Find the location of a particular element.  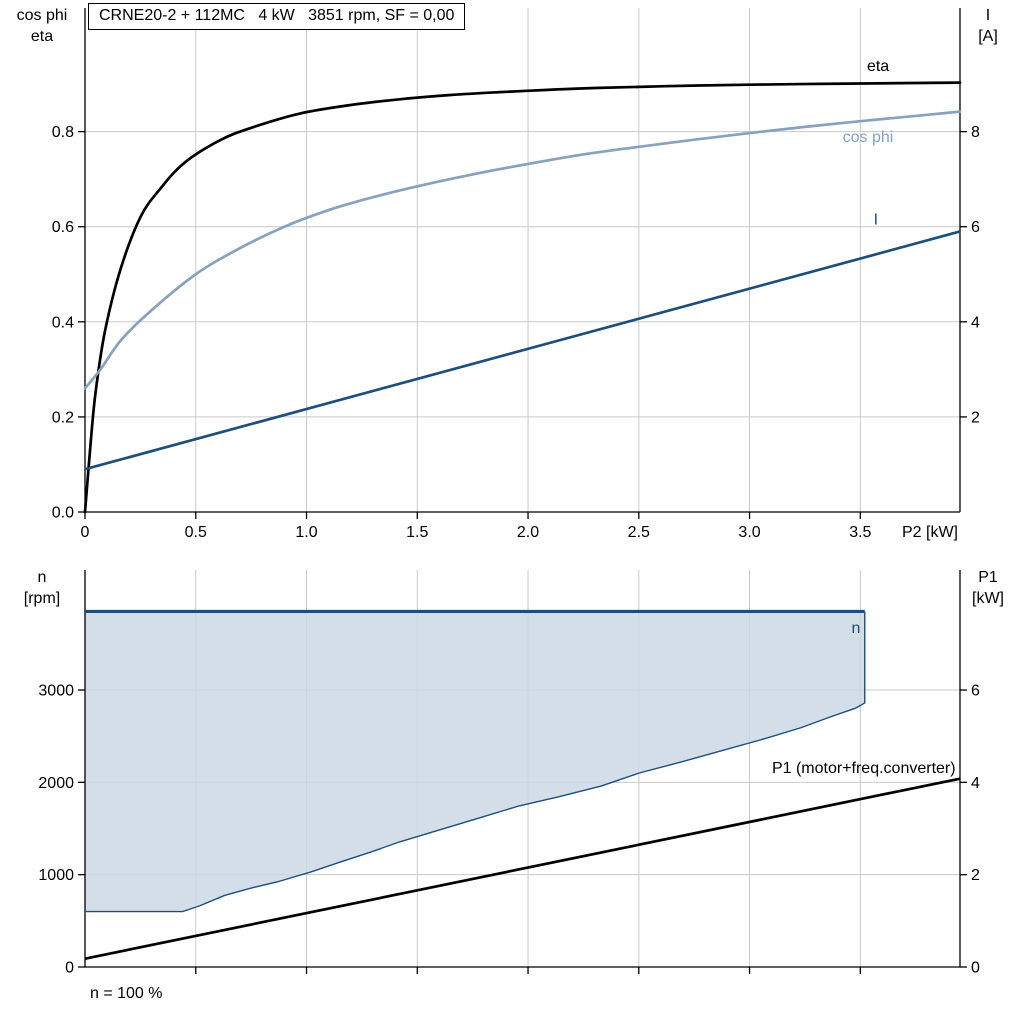

x-tick-label: 2.5 is located at coordinates (639, 532).